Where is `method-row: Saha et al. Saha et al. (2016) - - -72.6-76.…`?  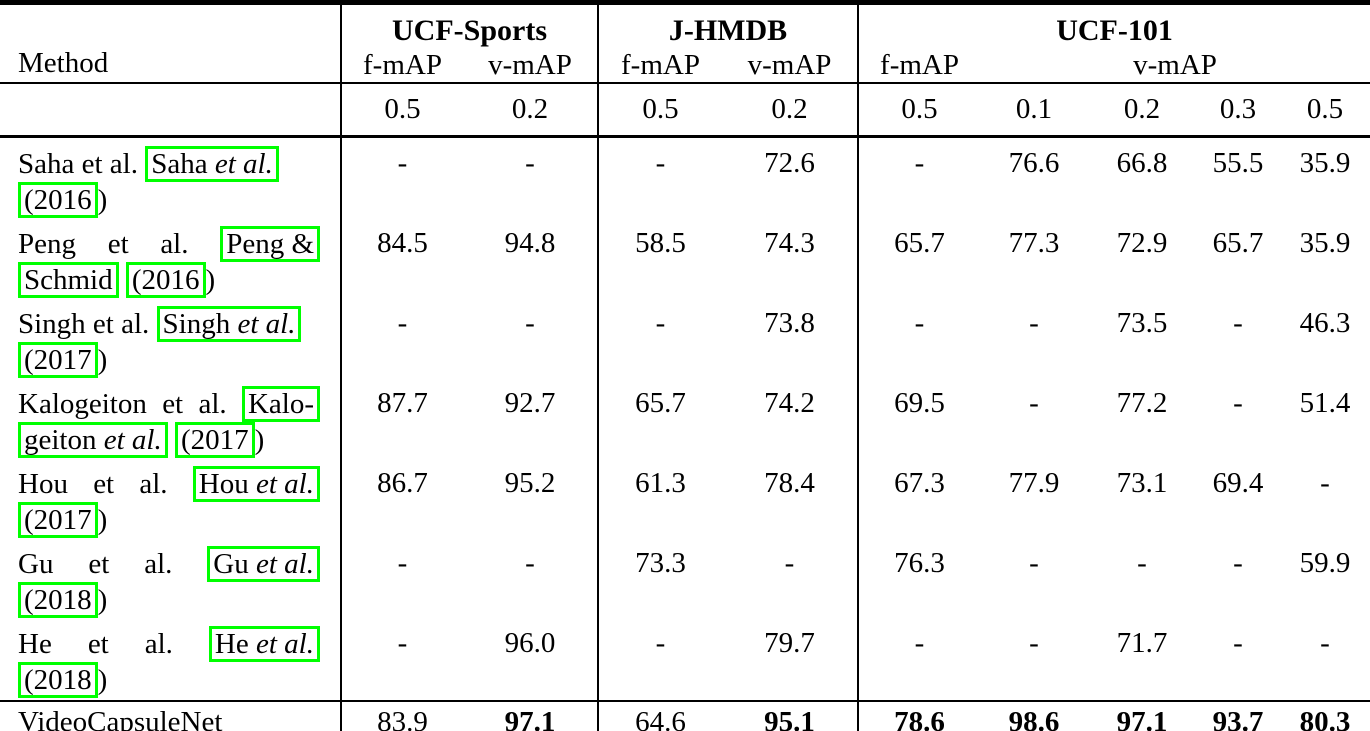
method-row: Saha et al. Saha et al. (2016) - - -72.6-76.… is located at coordinates (685, 177).